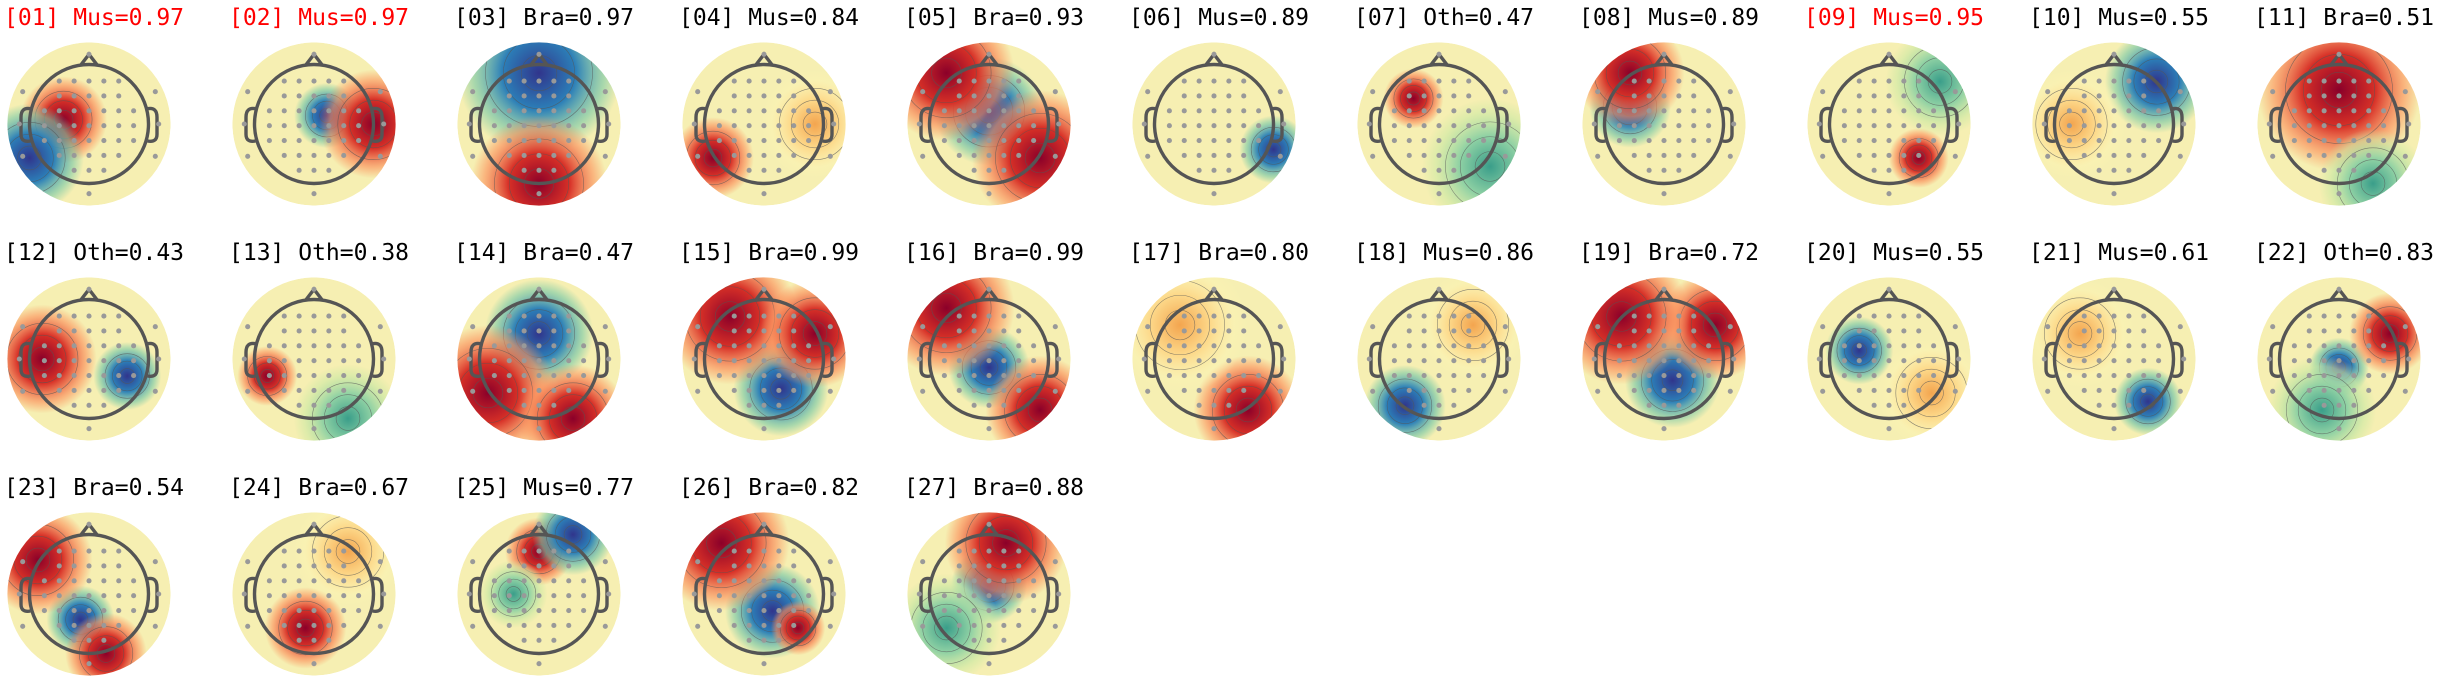 The image size is (2438, 698). I want to click on component-label: [07] Oth=0.47, so click(1444, 18).